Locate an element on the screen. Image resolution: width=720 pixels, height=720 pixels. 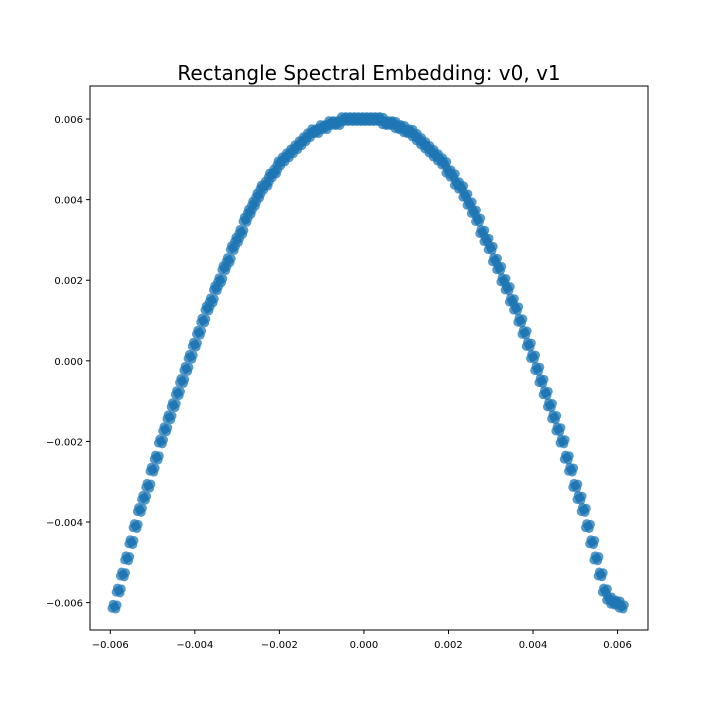
y-axis-ticks: −0.006 −0.004 −0.002 0.000 0.002 0.004 0.006 is located at coordinates (68, 362).